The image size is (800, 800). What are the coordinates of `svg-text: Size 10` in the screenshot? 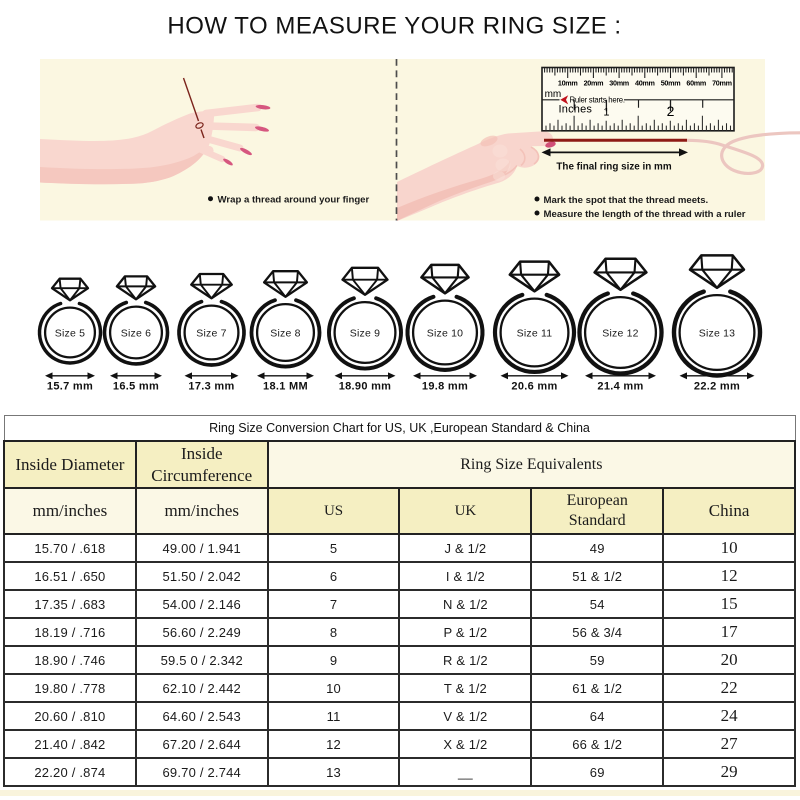 It's located at (445, 333).